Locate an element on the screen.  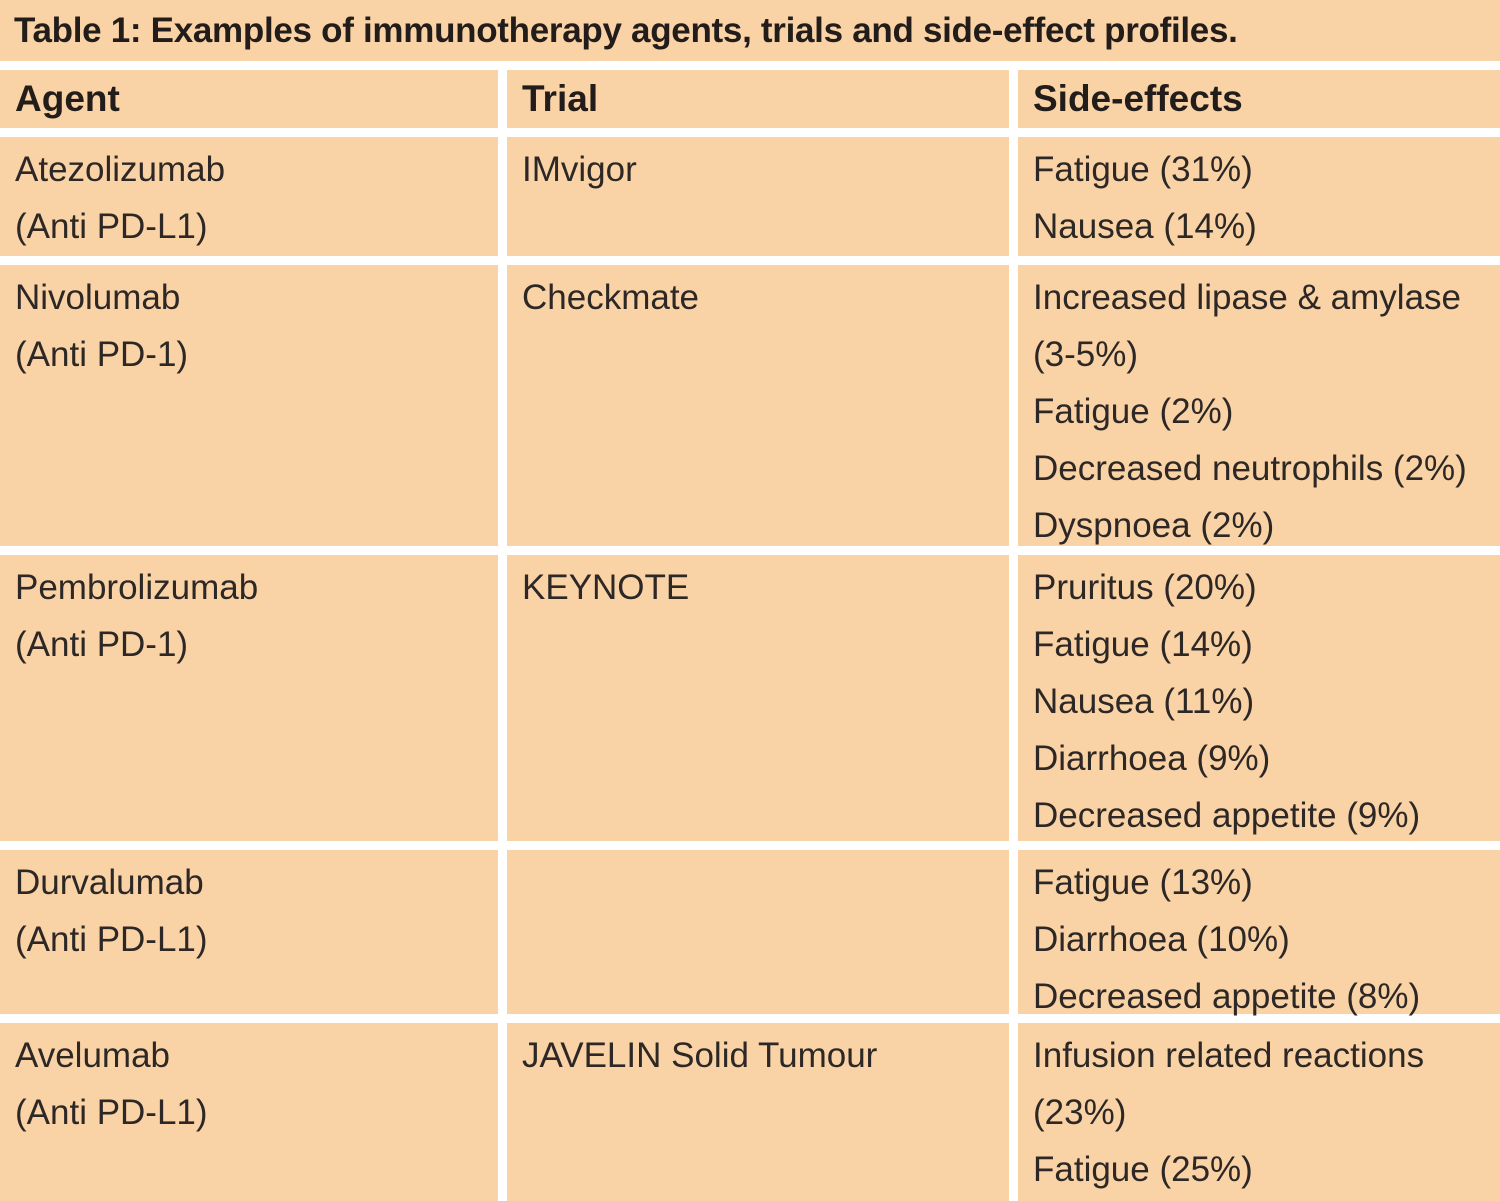
agent-name: Atezolizumab is located at coordinates (120, 169).